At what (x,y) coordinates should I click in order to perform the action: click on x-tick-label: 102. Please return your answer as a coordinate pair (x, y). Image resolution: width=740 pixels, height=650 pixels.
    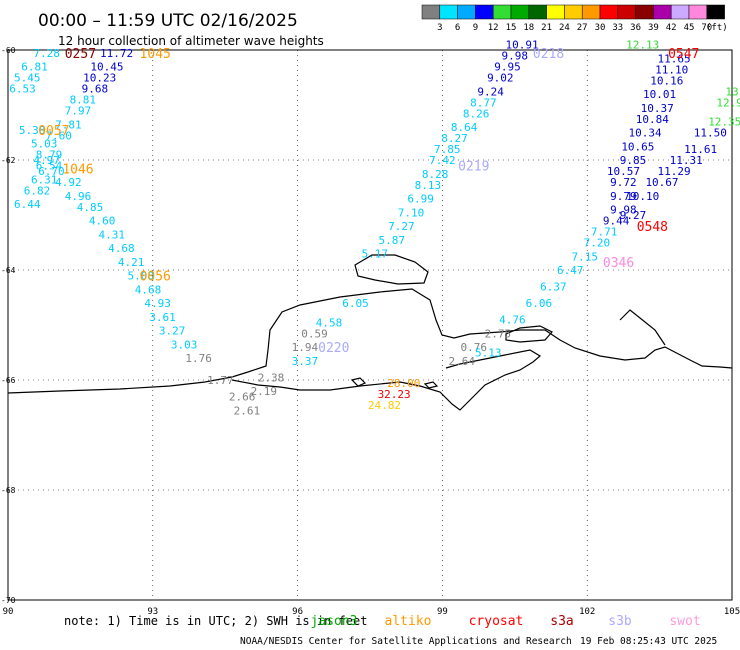
    Looking at the image, I should click on (587, 612).